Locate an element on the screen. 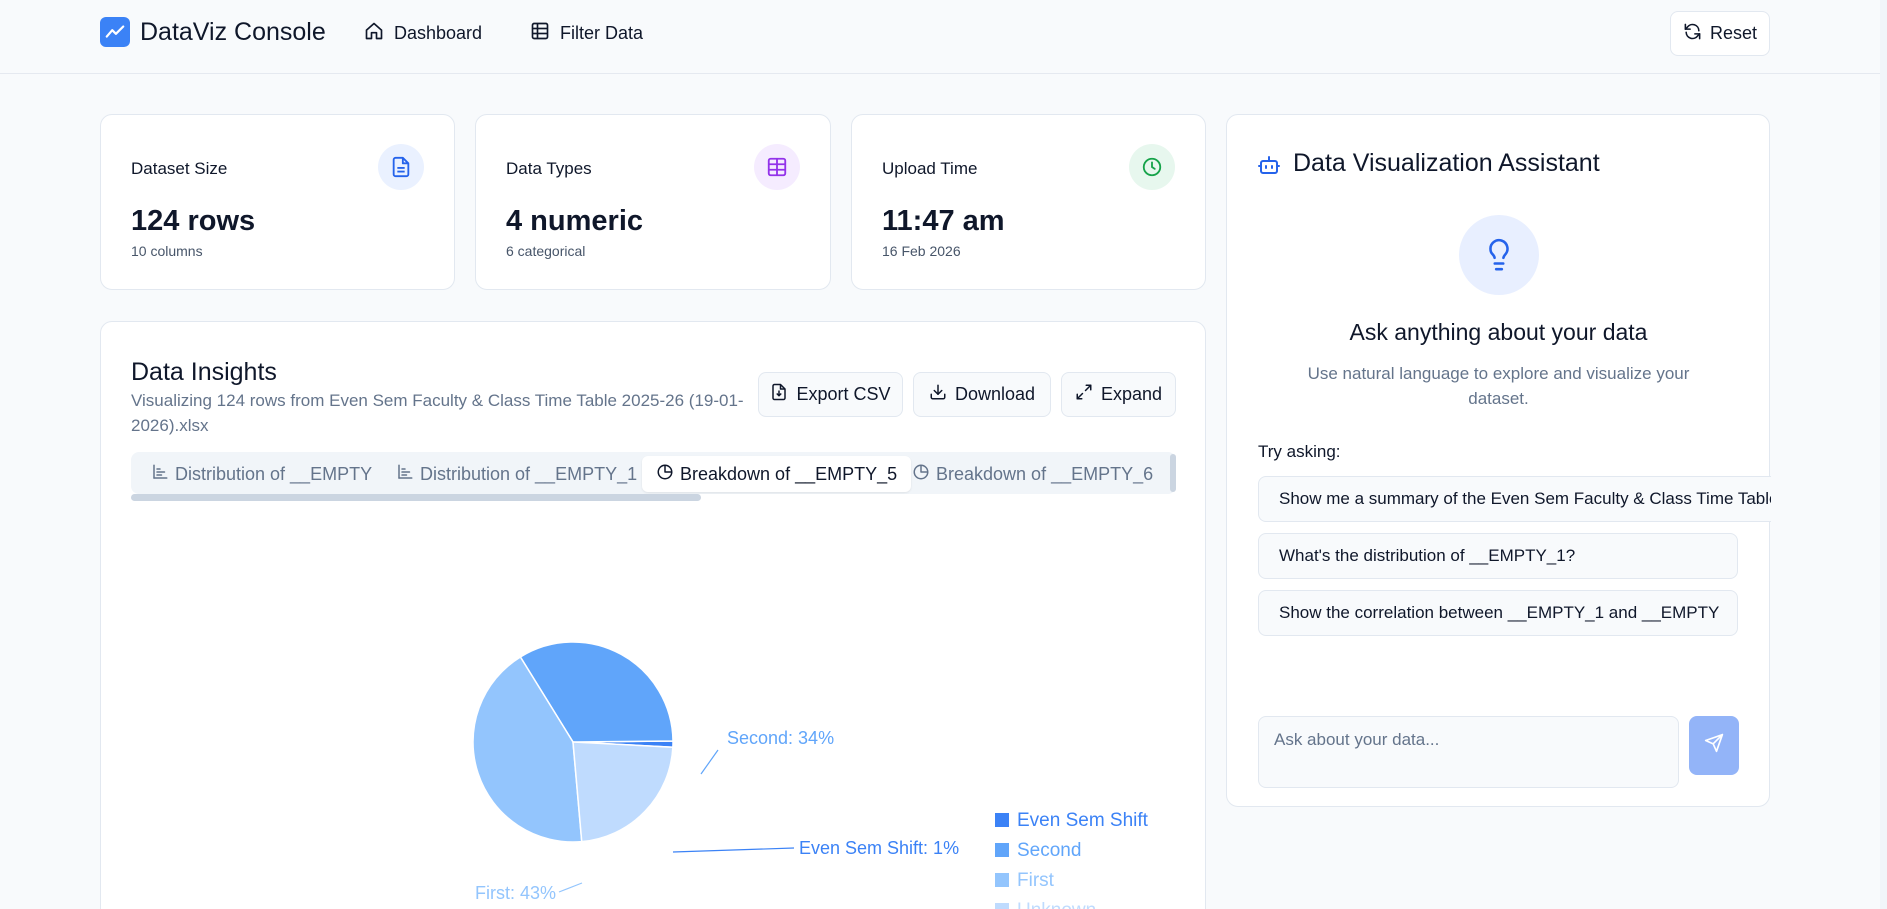  stat-value: 11:47 am is located at coordinates (943, 221).